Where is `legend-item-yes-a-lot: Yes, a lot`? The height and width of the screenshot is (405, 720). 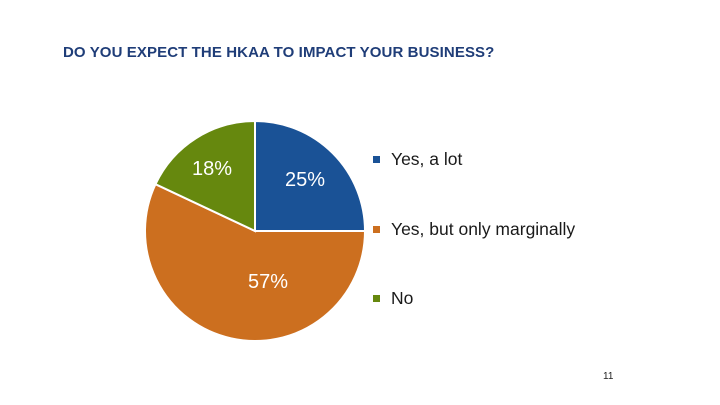
legend-item-yes-a-lot: Yes, a lot is located at coordinates (417, 159).